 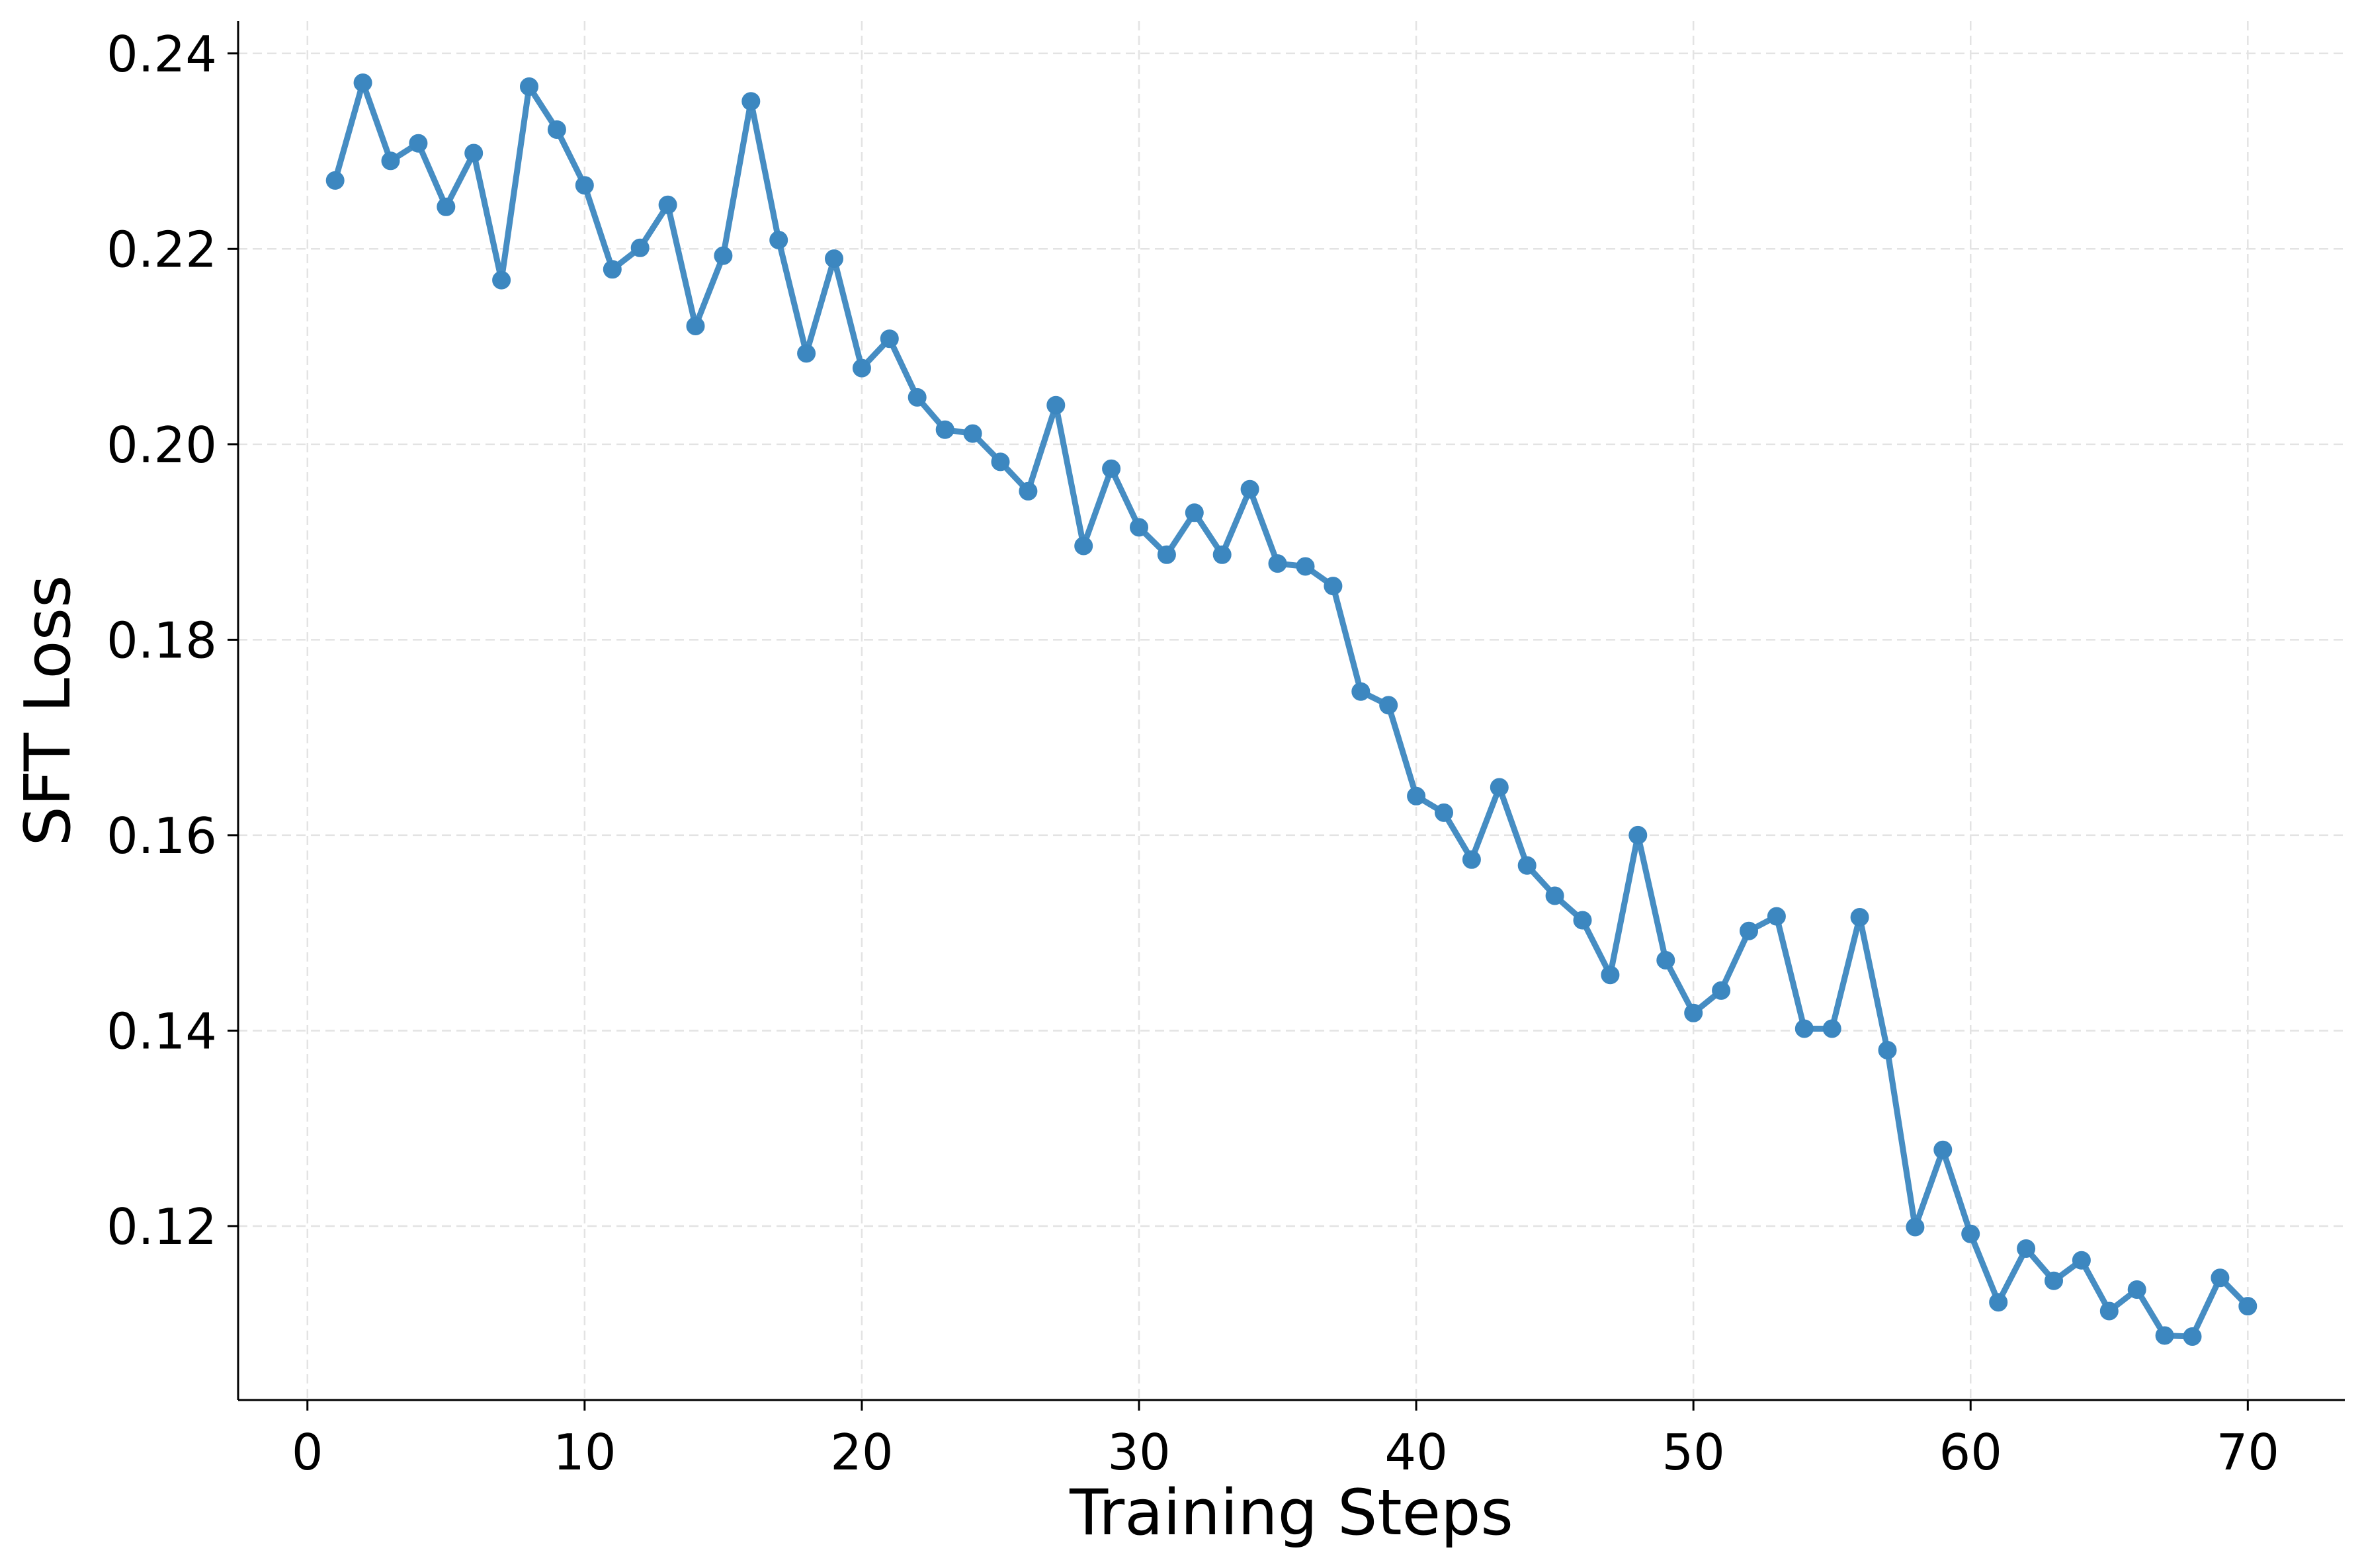 I want to click on x-tick-label: 50, so click(x=1693, y=1452).